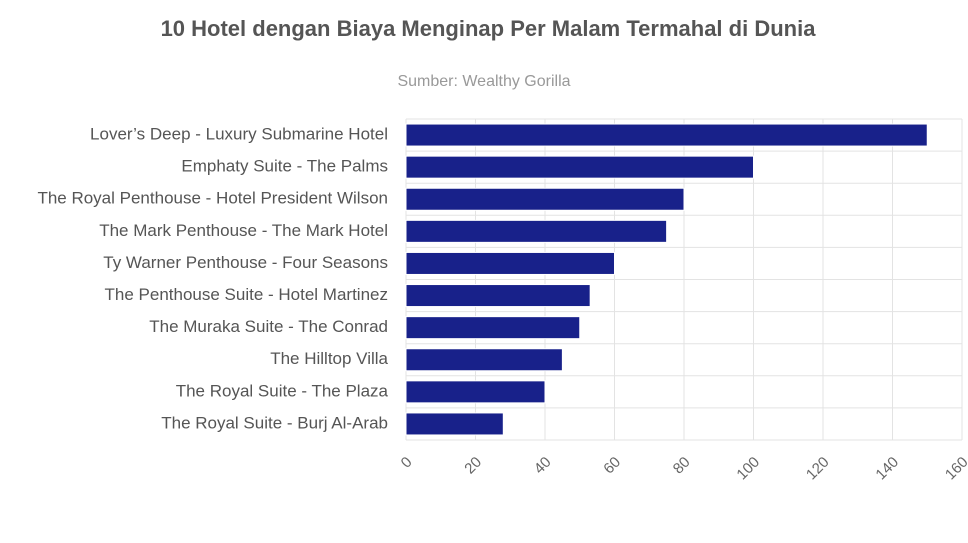  What do you see at coordinates (239, 134) in the screenshot?
I see `y-tick-label: Lover’s Deep - Luxury Submarine Hotel` at bounding box center [239, 134].